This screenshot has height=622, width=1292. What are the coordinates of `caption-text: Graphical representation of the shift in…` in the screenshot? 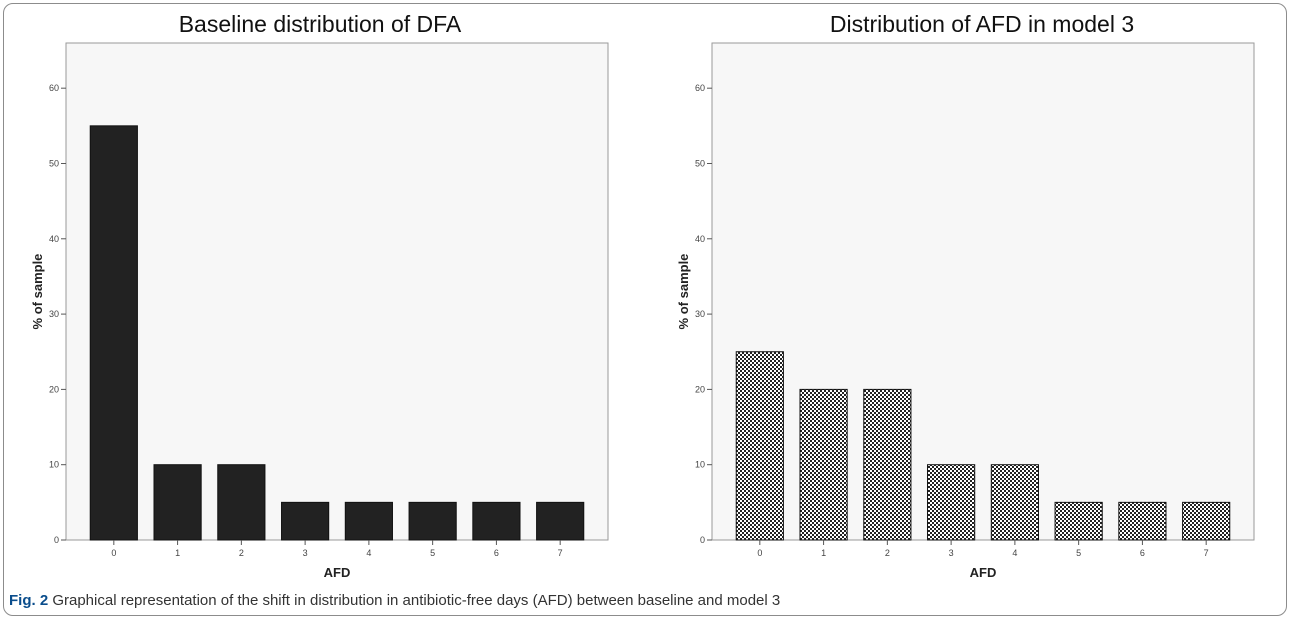 It's located at (414, 600).